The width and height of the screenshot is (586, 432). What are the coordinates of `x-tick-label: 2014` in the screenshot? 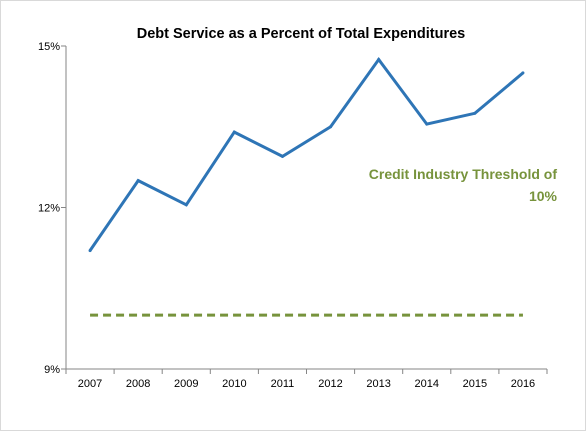 It's located at (427, 384).